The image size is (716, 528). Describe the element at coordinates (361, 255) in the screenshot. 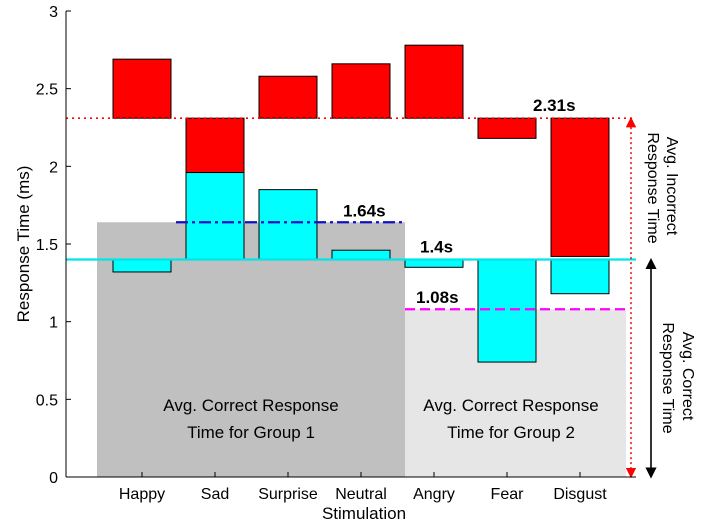

I see `correct-bar-neutral` at that location.